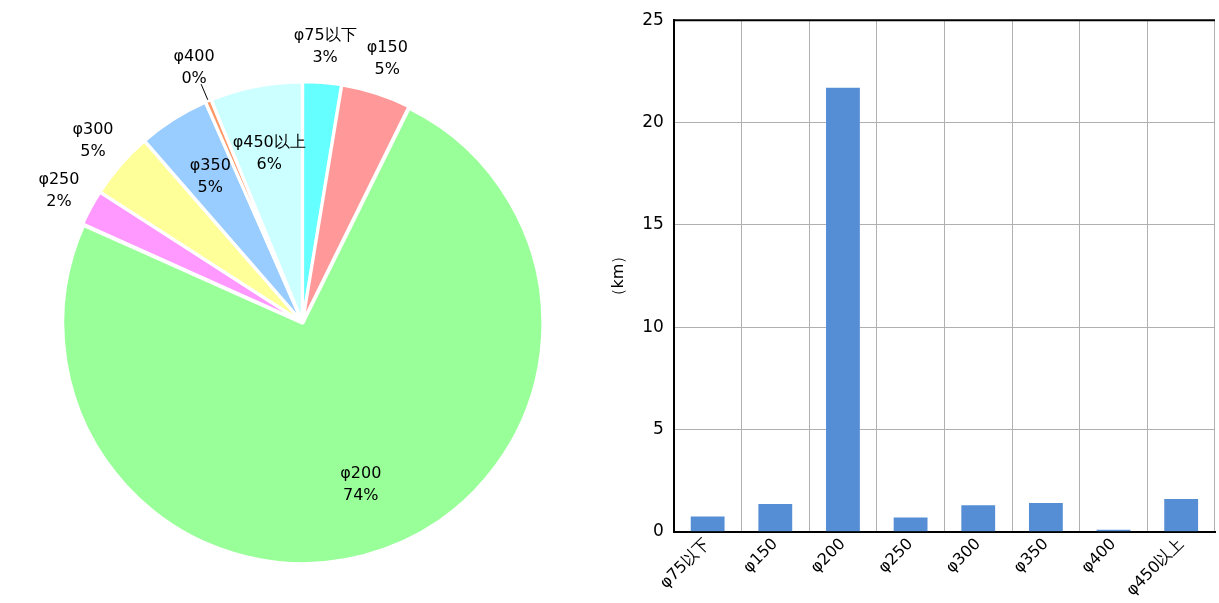 This screenshot has height=603, width=1219. Describe the element at coordinates (653, 325) in the screenshot. I see `y-tick-label: 10` at that location.